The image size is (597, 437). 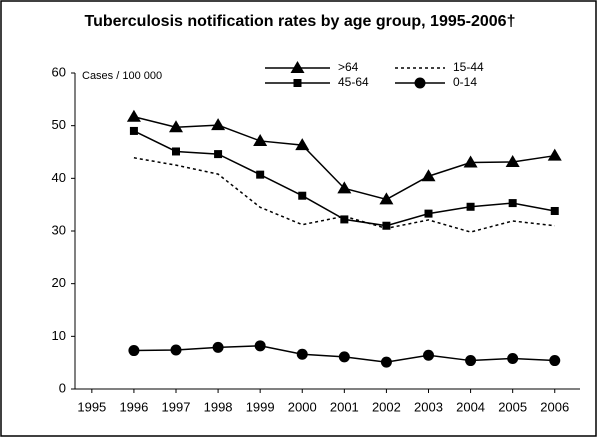 I want to click on legend-label: 0-14, so click(x=465, y=82).